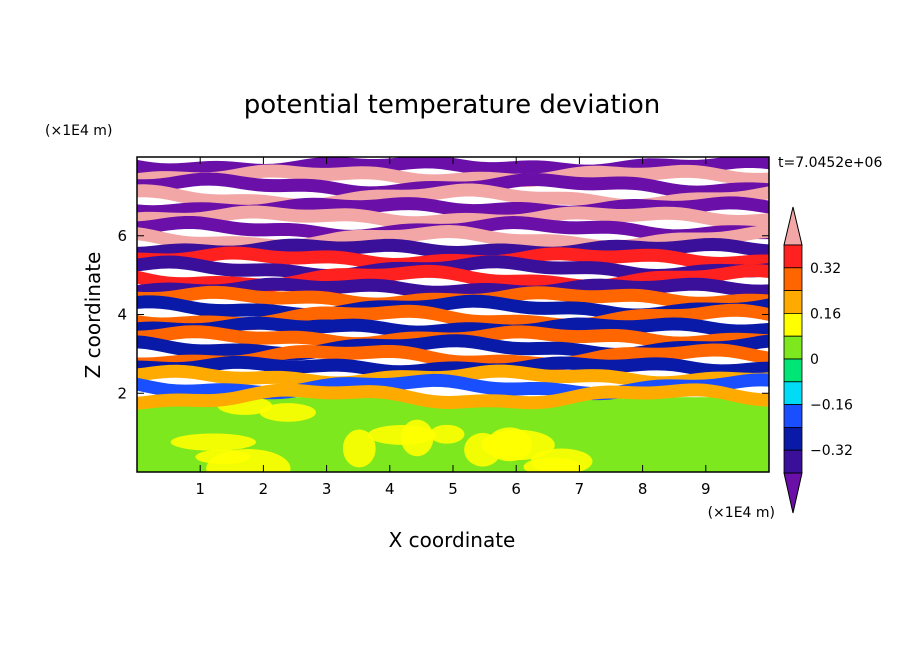 The image size is (904, 654). What do you see at coordinates (580, 489) in the screenshot?
I see `x-tick-label: 7` at bounding box center [580, 489].